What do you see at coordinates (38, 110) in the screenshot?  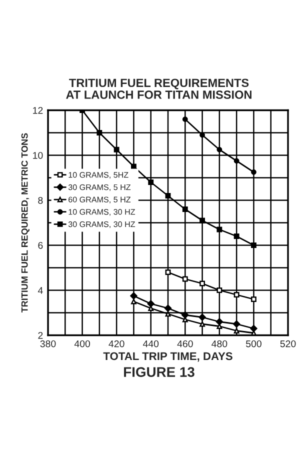 I see `y-tick-label: 12` at bounding box center [38, 110].